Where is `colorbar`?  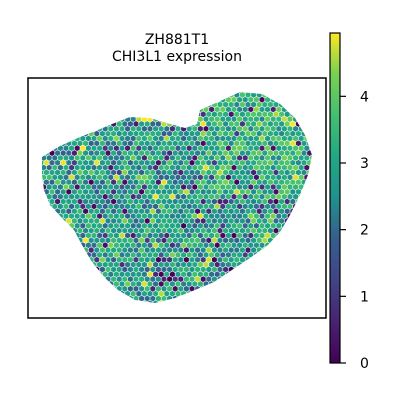 colorbar is located at coordinates (335, 198).